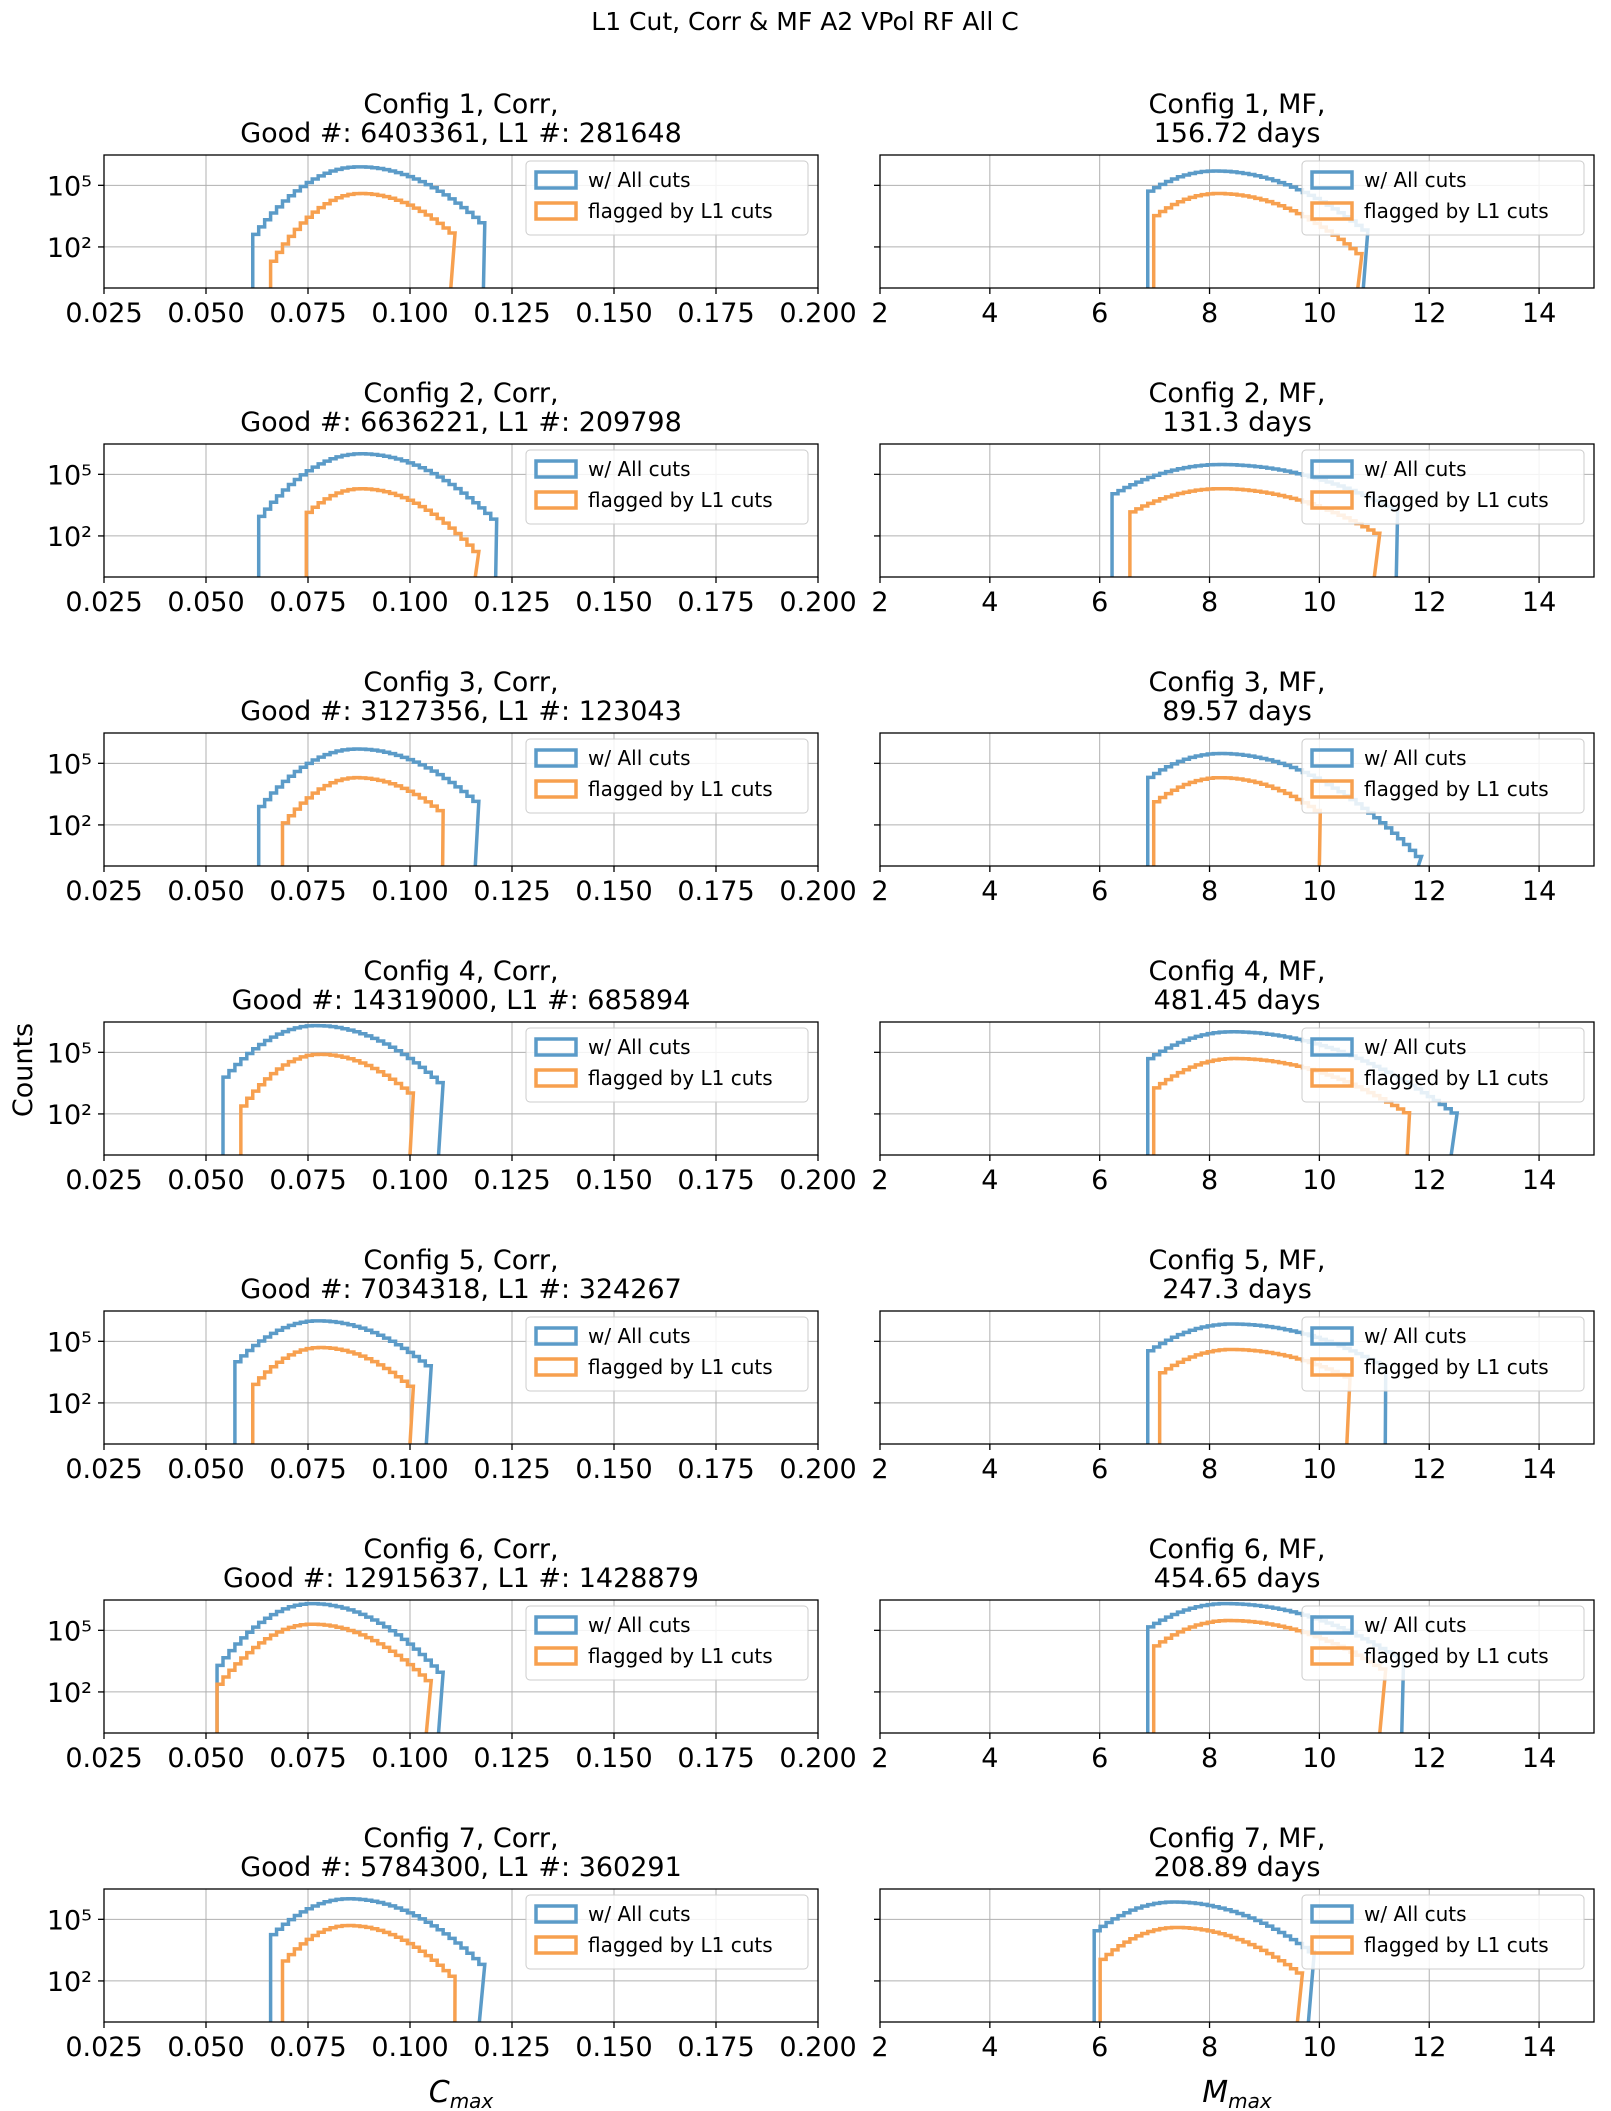 Image resolution: width=1611 pixels, height=2111 pixels. I want to click on panel-title-line: Good #: 14319000, L1 #: 685894, so click(461, 1000).